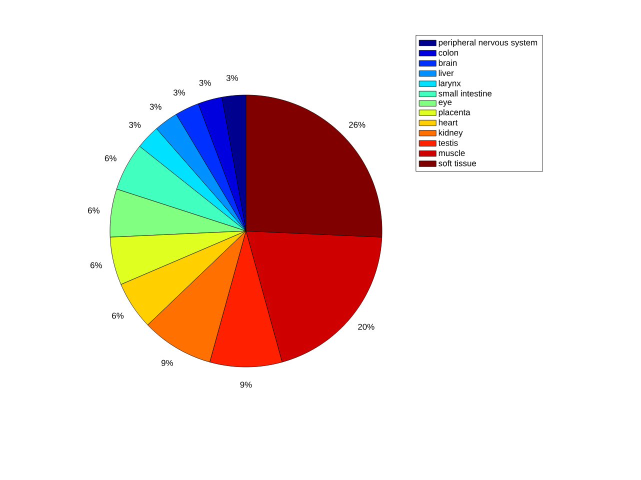 This screenshot has height=480, width=641. Describe the element at coordinates (449, 84) in the screenshot. I see `legend-label: larynx` at that location.